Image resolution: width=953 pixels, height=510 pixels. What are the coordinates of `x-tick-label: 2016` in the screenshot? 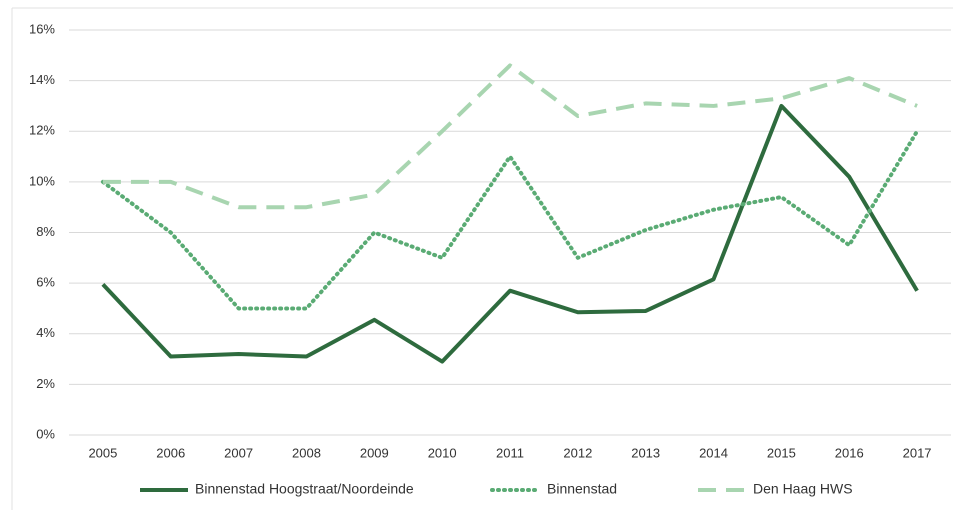 It's located at (849, 452).